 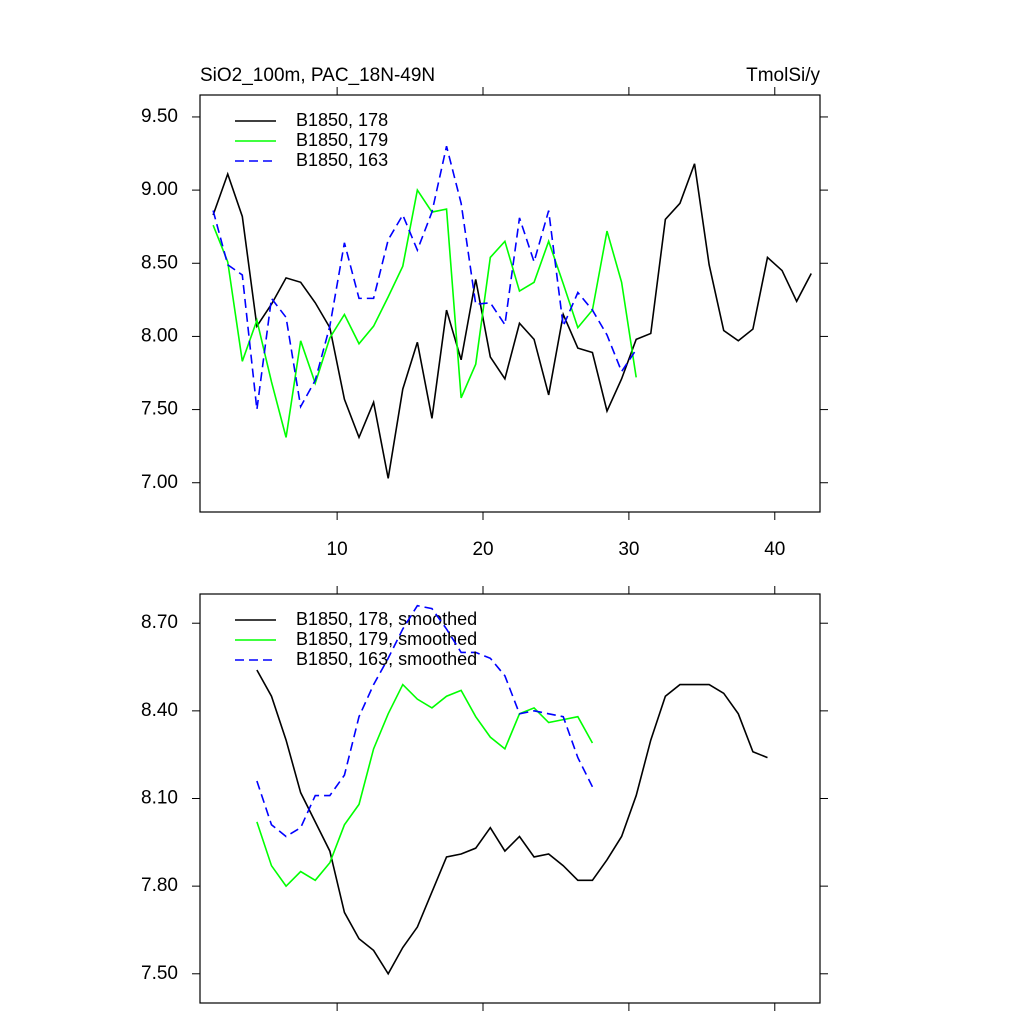 I want to click on y-tick-label: 7.00, so click(x=159, y=482).